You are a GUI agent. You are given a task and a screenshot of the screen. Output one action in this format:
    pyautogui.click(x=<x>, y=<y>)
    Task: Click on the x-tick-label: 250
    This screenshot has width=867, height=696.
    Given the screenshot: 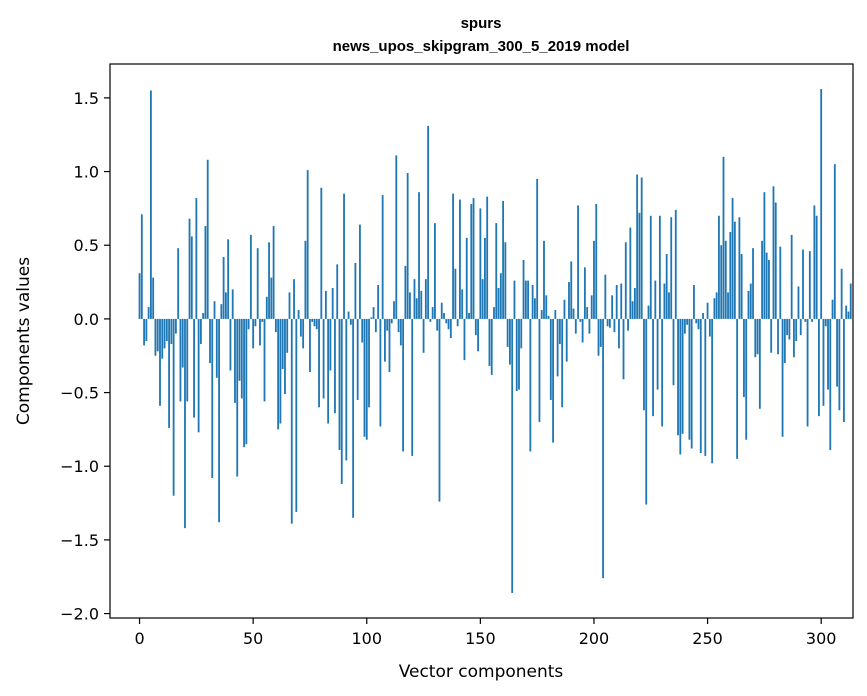 What is the action you would take?
    pyautogui.click(x=707, y=638)
    